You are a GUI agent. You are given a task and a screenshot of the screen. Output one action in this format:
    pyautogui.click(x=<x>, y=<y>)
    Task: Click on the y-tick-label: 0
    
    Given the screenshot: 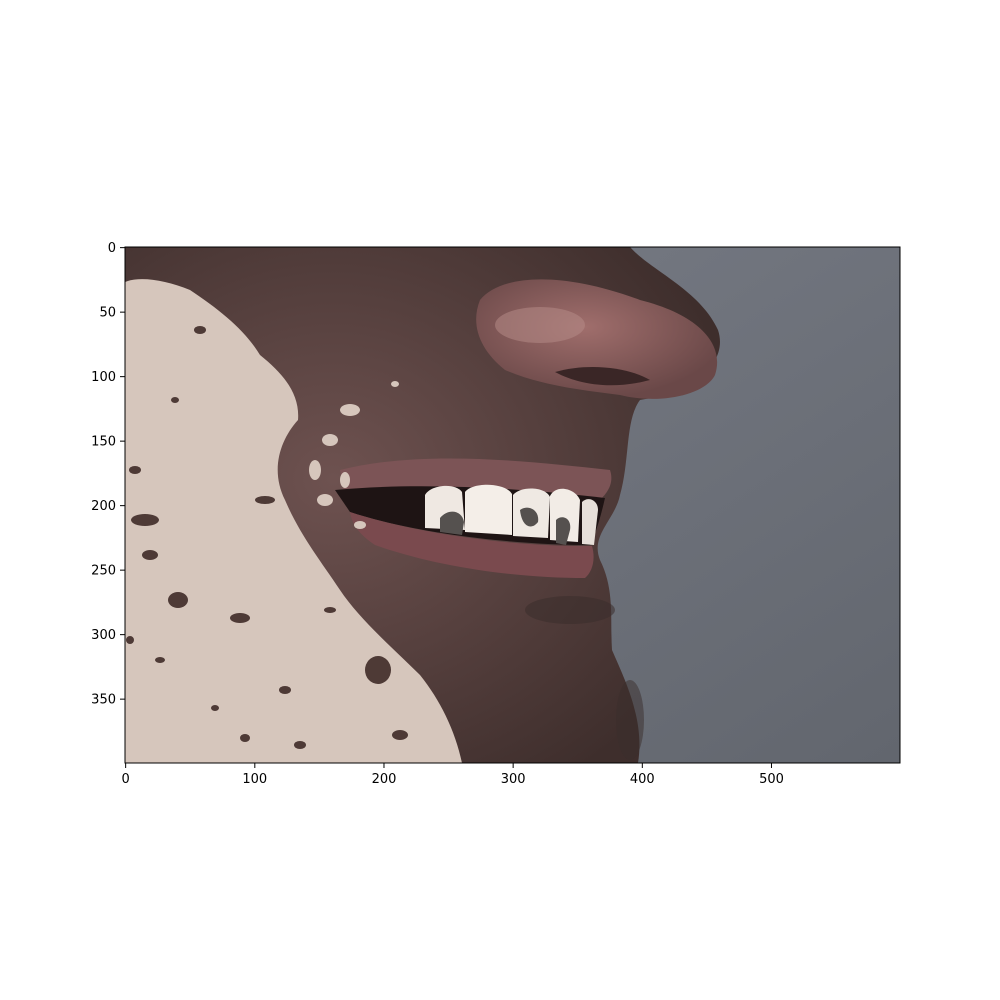 What is the action you would take?
    pyautogui.click(x=112, y=248)
    